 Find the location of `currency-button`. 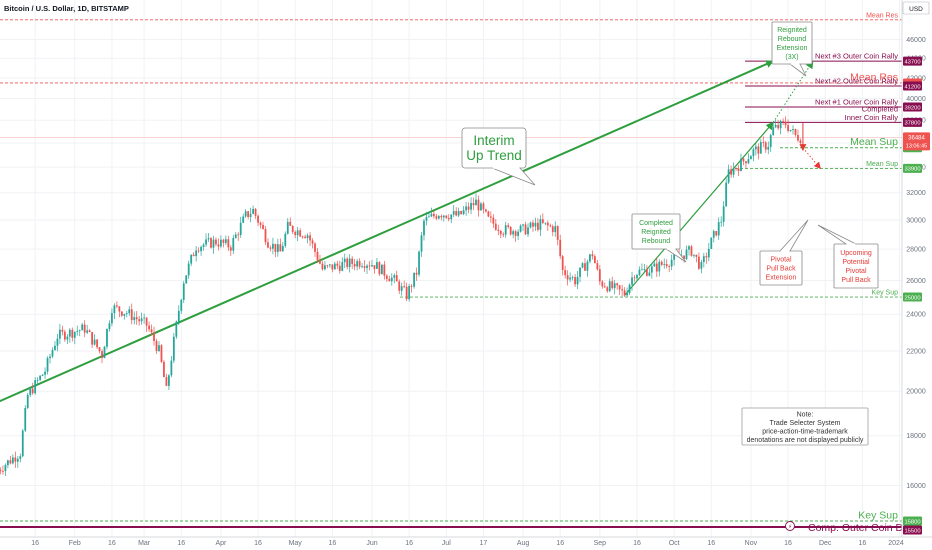

currency-button is located at coordinates (916, 8).